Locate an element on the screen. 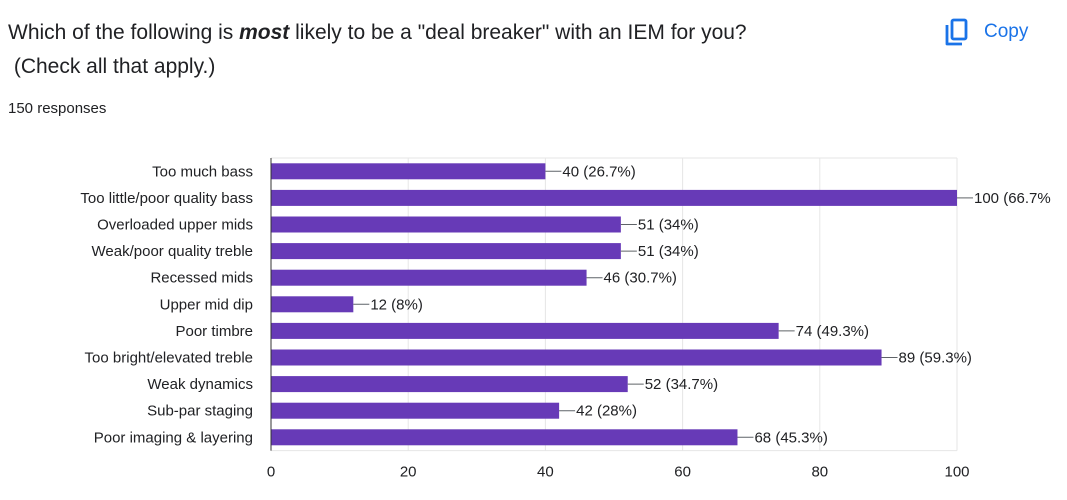  category-label: Poor timbre is located at coordinates (214, 331).